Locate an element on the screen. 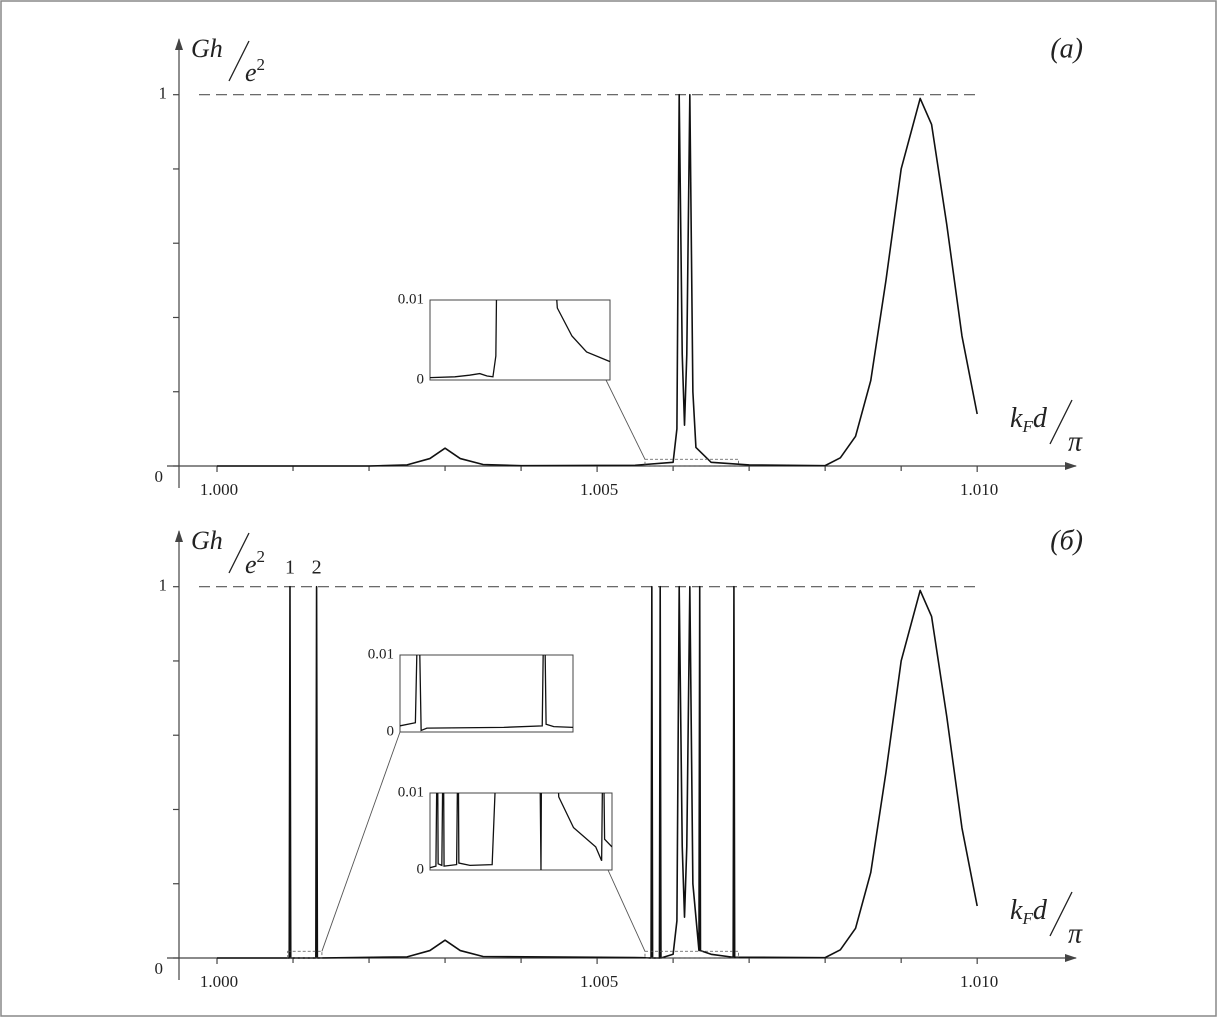 Image resolution: width=1217 pixels, height=1017 pixels. annotation: 1 is located at coordinates (290, 567).